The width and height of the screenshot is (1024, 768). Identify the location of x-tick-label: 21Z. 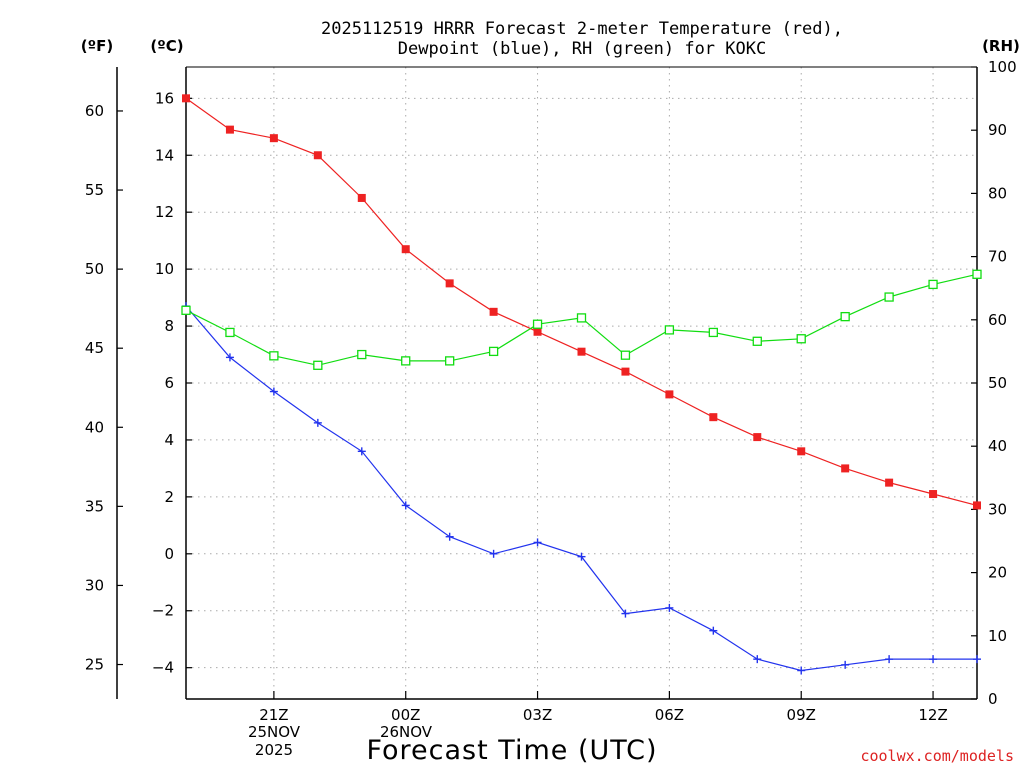
(273, 715).